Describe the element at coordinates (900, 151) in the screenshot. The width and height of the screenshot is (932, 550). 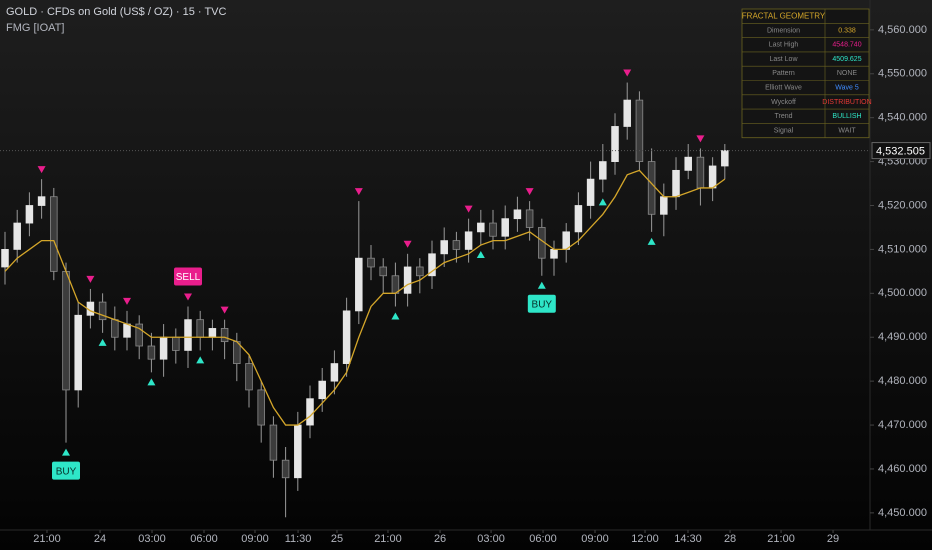
I see `last-price-label: 4,532.505` at that location.